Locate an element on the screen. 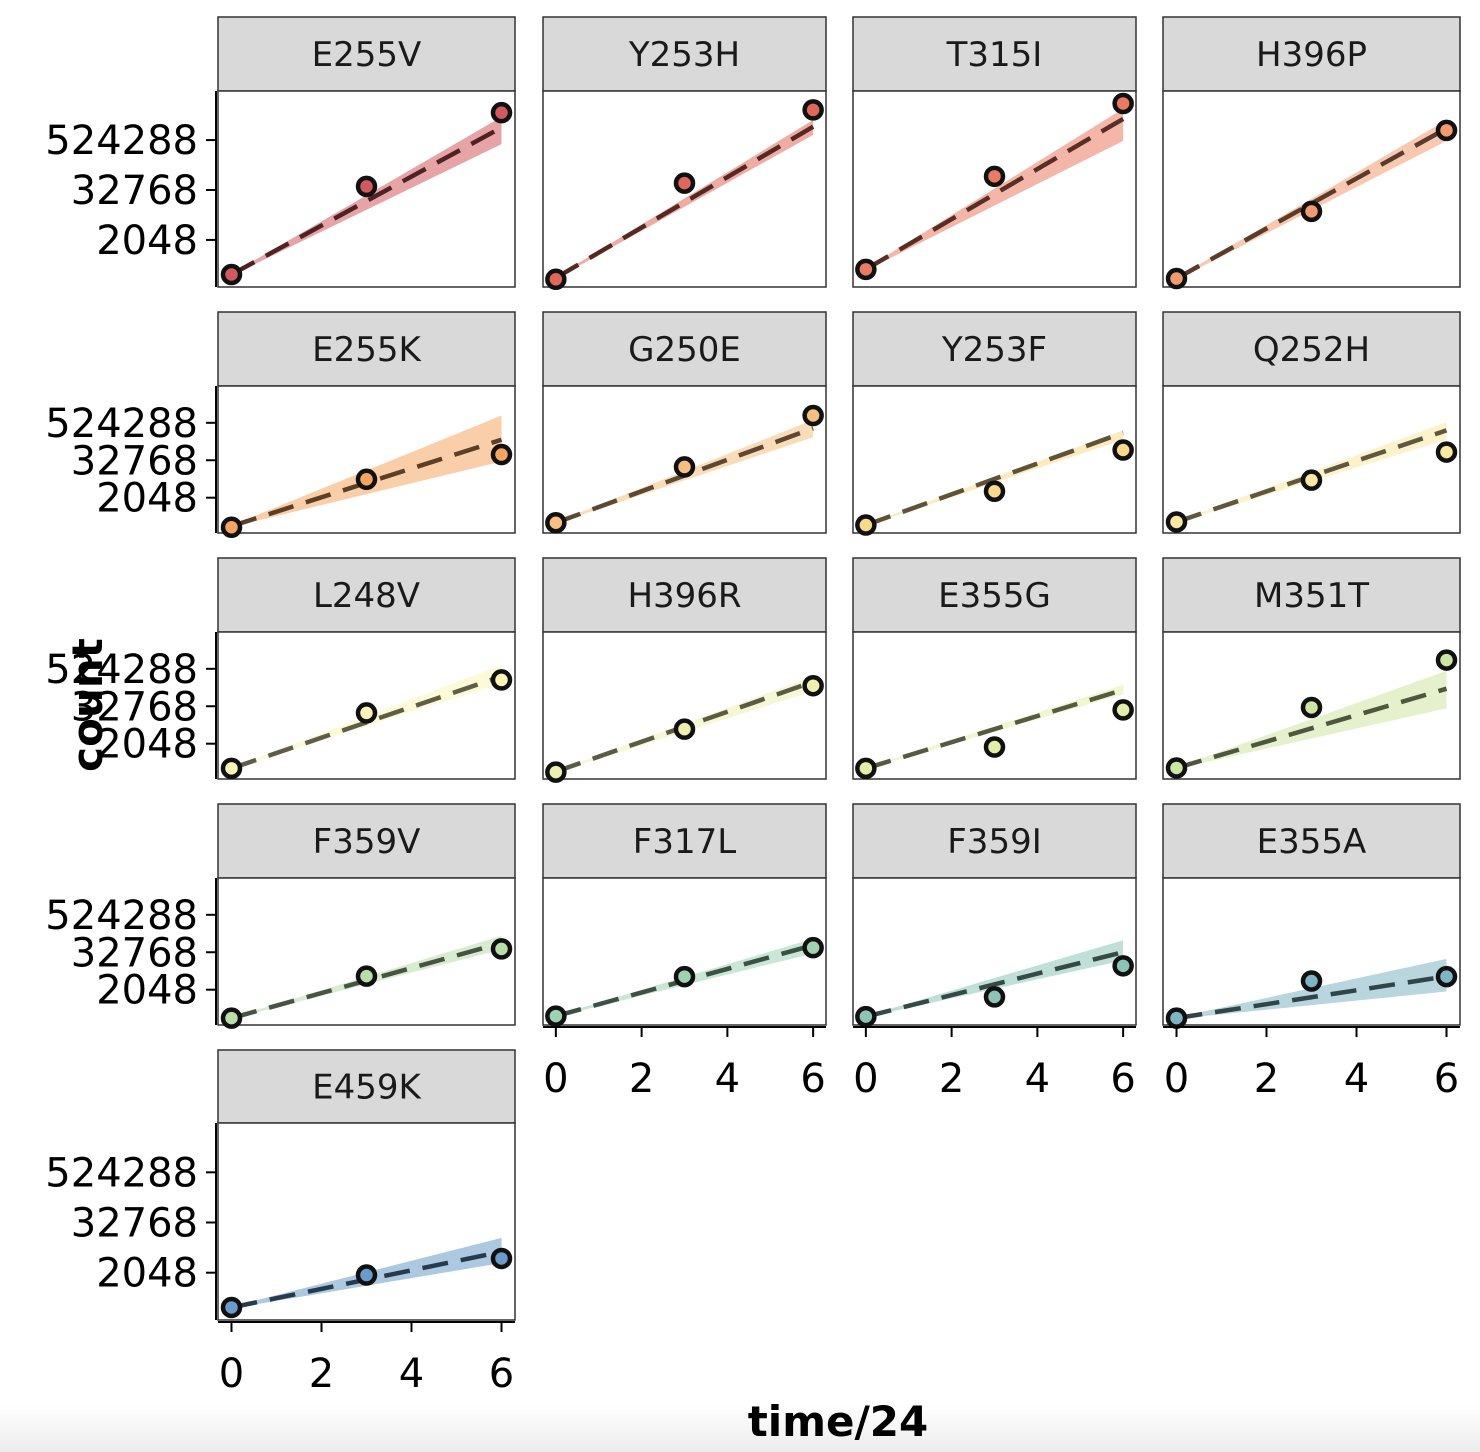  facet-panel: E255K is located at coordinates (366, 424).